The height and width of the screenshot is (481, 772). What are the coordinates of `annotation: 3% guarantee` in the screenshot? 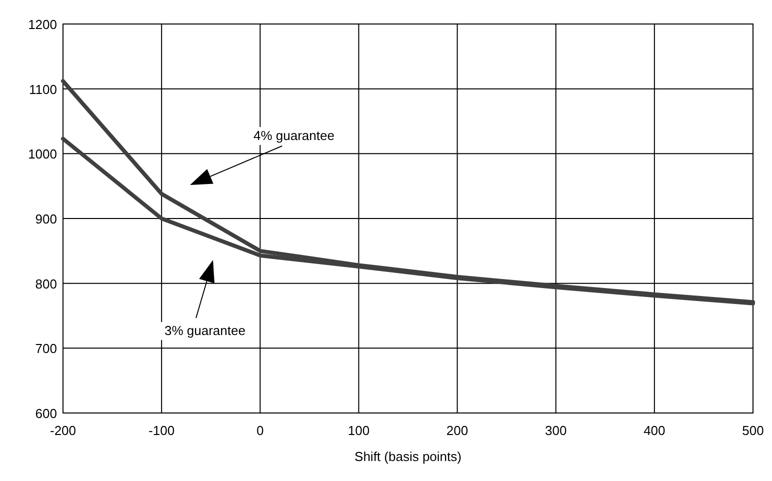 It's located at (205, 330).